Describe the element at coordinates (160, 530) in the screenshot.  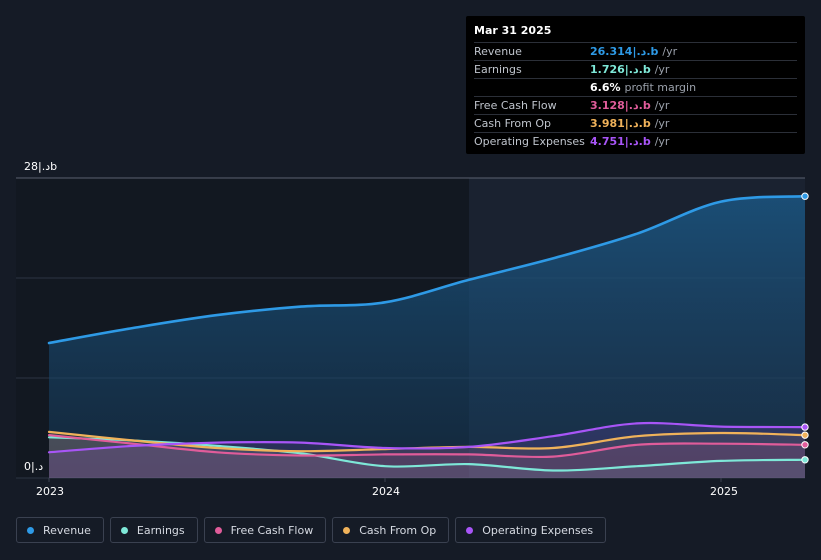
I see `legend-label: Earnings` at that location.